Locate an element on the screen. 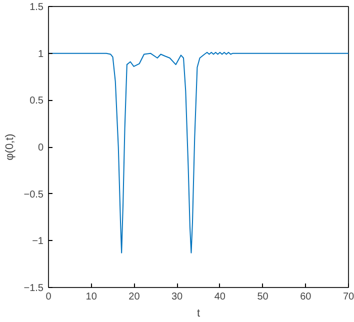 The width and height of the screenshot is (354, 322). x-tick-label: 50 is located at coordinates (263, 297).